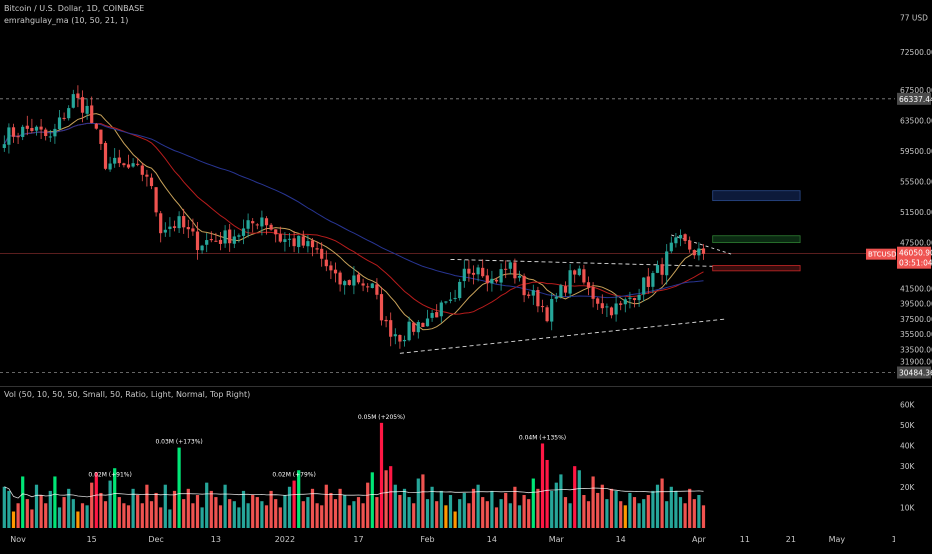  Describe the element at coordinates (563, 336) in the screenshot. I see `support-trendline` at that location.